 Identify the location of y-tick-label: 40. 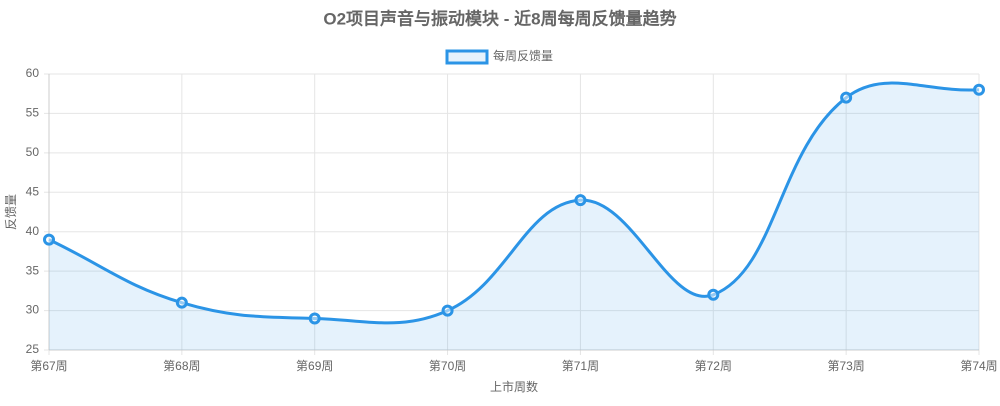
(33, 231).